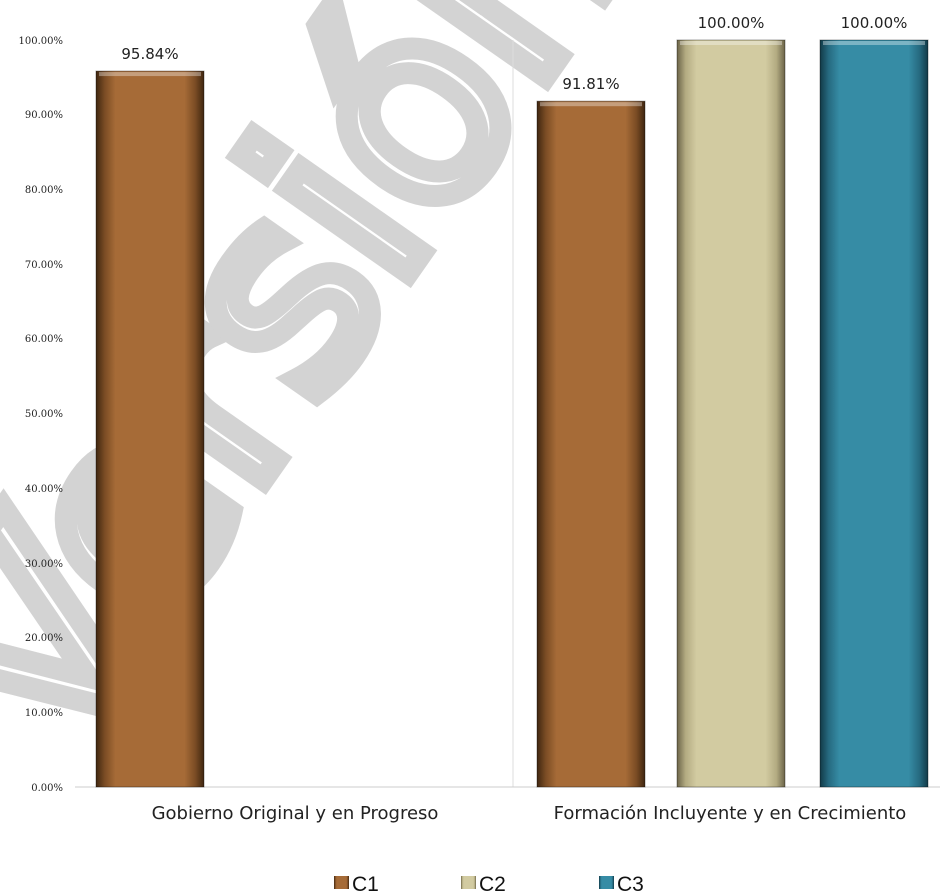 Image resolution: width=940 pixels, height=893 pixels. Describe the element at coordinates (150, 429) in the screenshot. I see `bar-c1-cat1` at that location.